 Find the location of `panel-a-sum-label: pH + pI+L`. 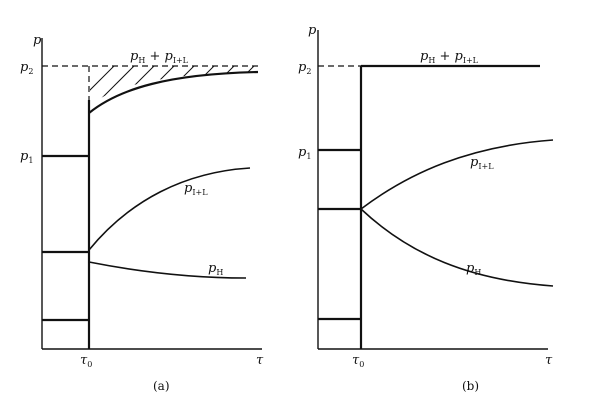

panel-a-sum-label: pH + pI+L is located at coordinates (159, 57).